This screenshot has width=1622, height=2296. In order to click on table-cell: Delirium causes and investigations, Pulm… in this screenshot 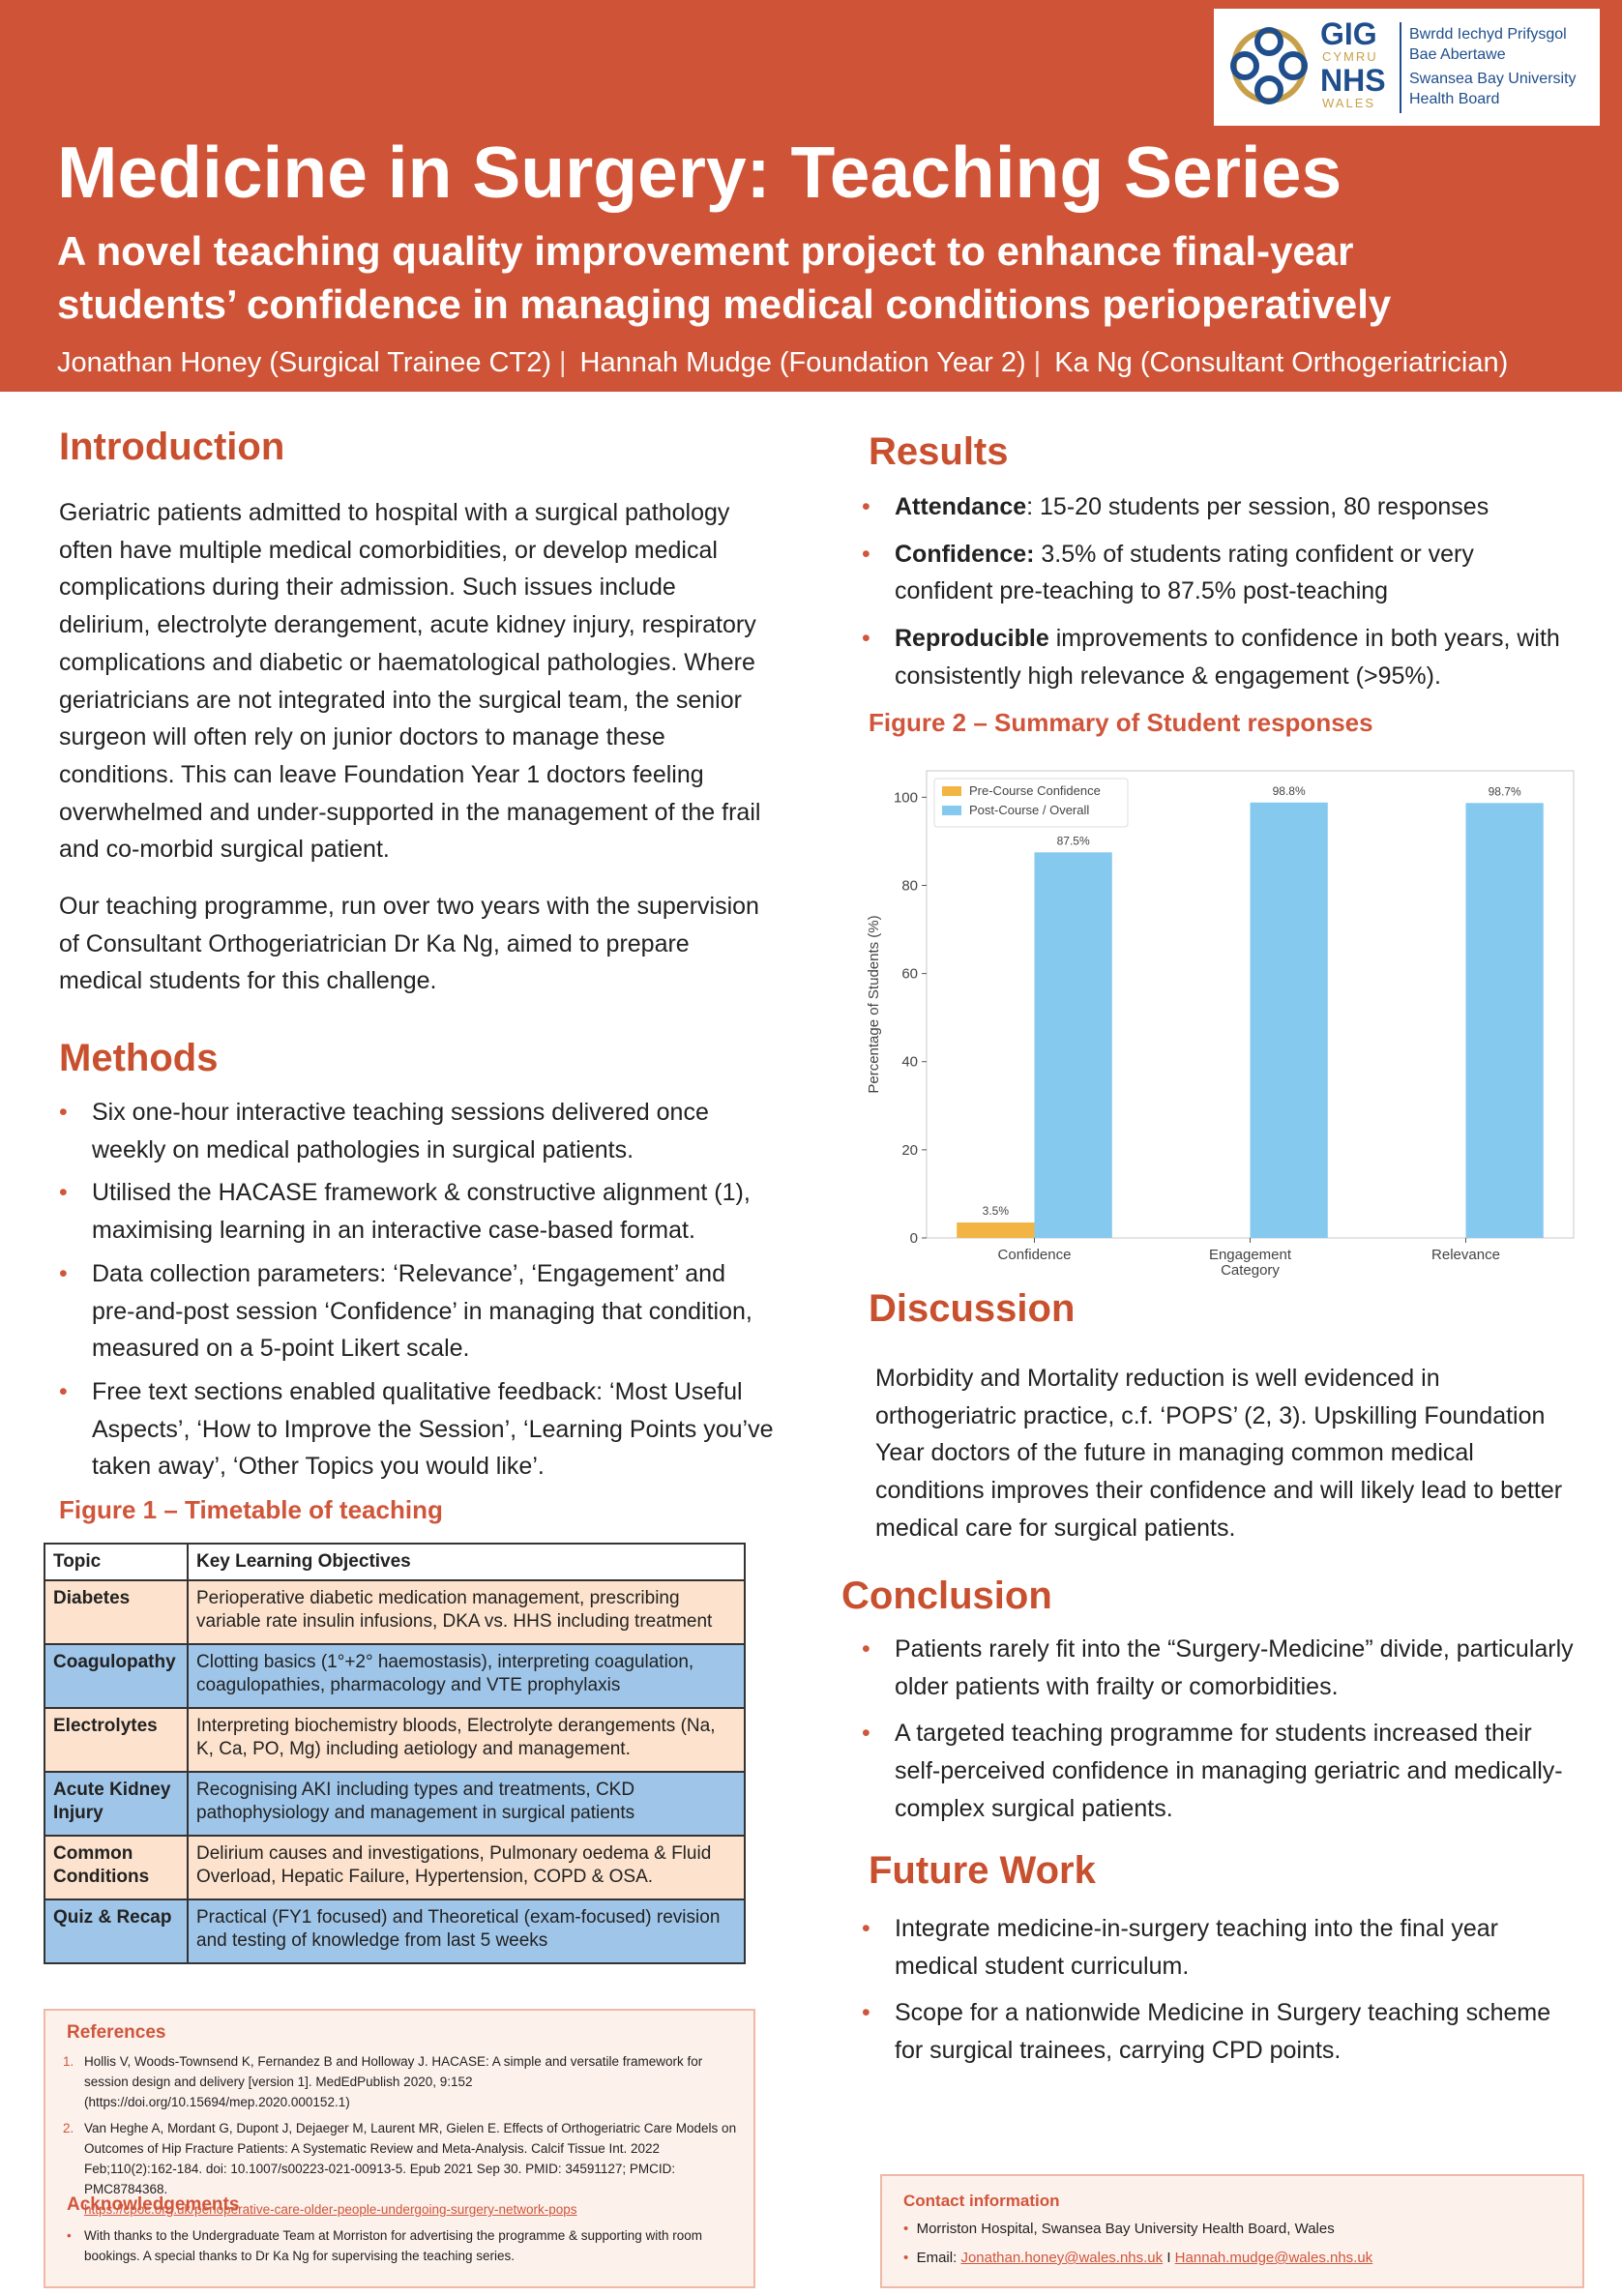, I will do `click(467, 1867)`.